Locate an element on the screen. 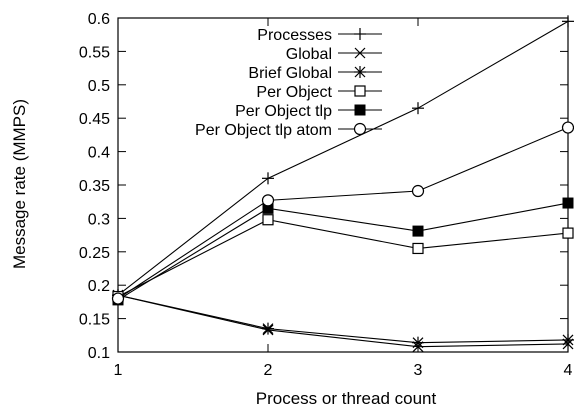 This screenshot has height=411, width=574. legend-label: Processes is located at coordinates (294, 35).